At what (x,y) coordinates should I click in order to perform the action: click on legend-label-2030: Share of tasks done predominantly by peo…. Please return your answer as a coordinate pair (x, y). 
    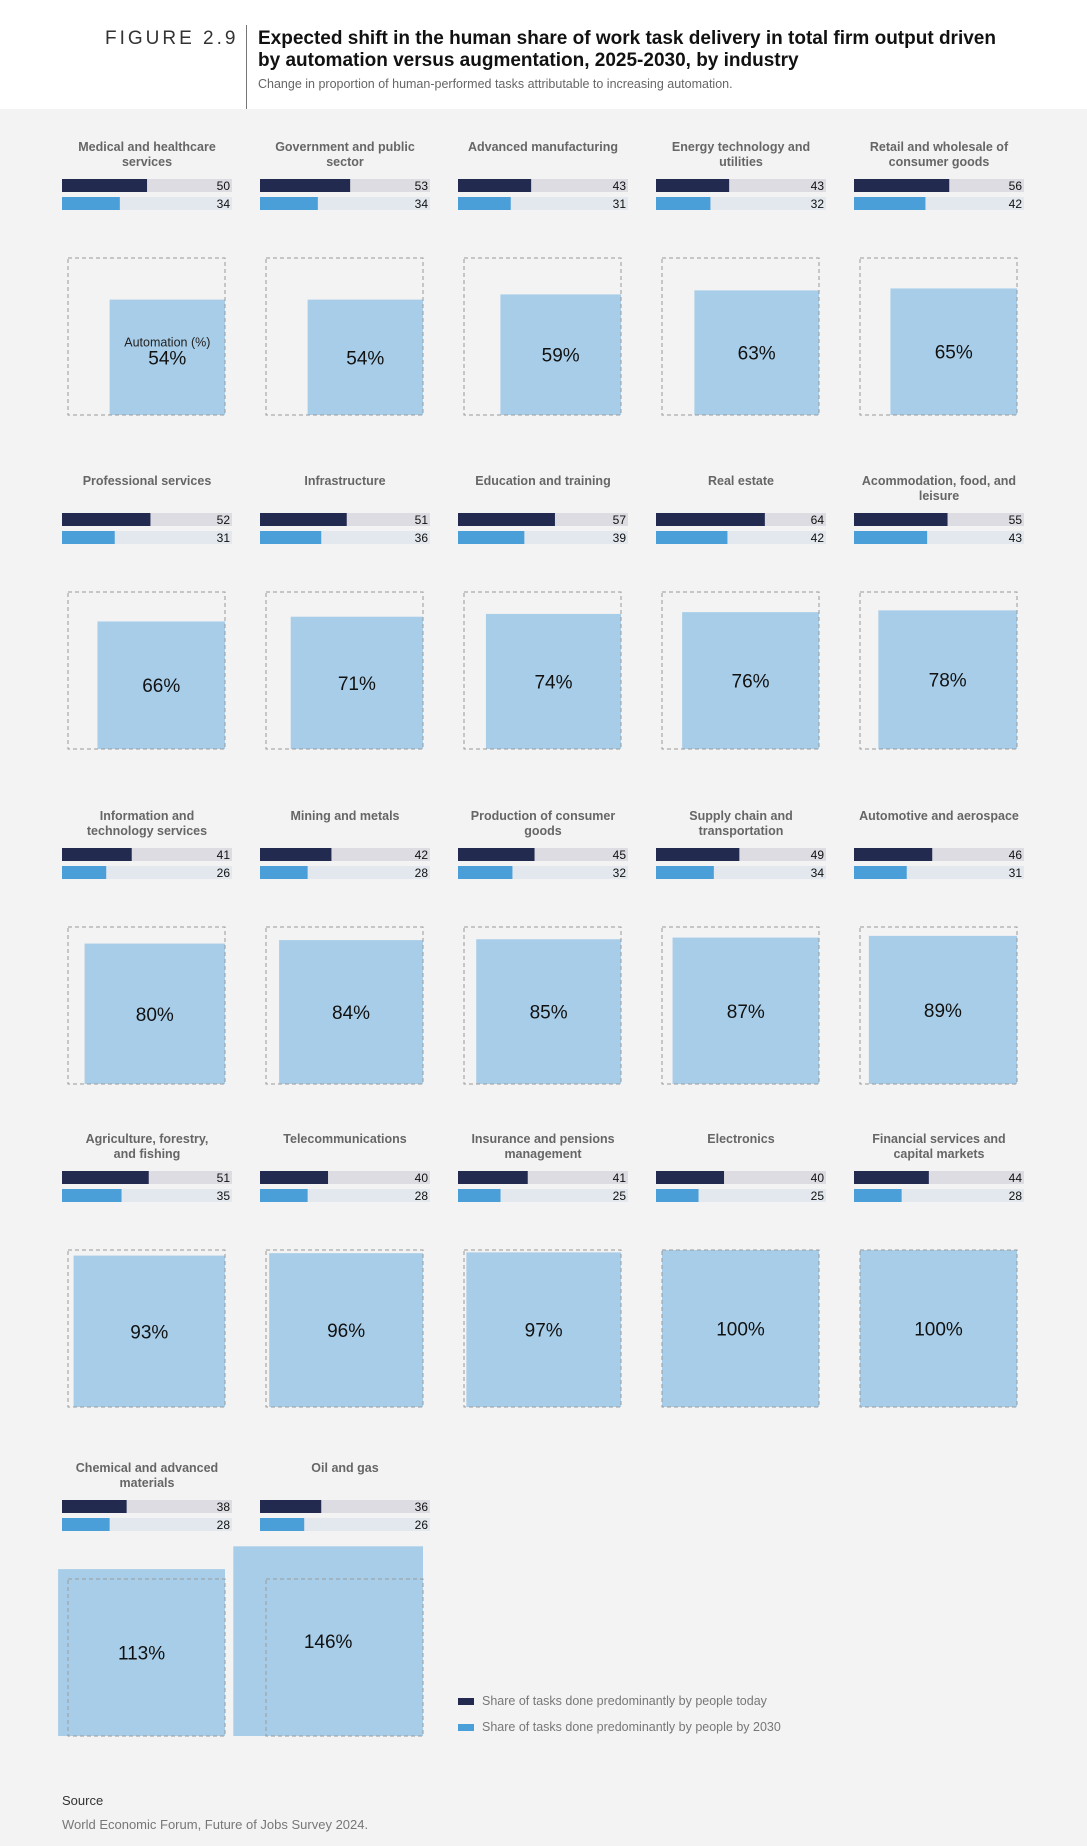
    Looking at the image, I should click on (631, 1727).